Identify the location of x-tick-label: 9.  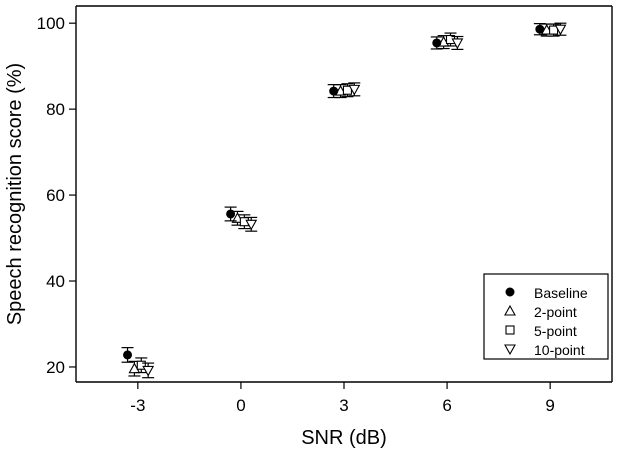
(549, 405).